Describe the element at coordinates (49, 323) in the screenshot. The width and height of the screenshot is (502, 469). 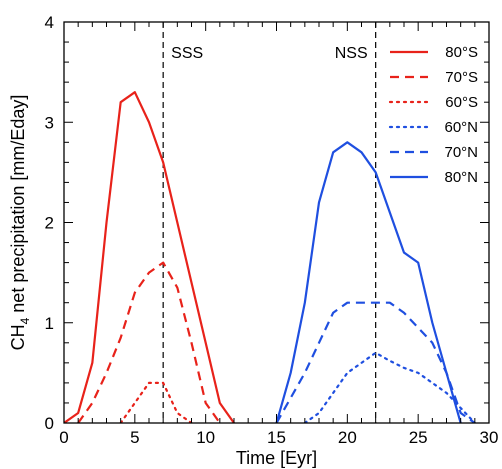
I see `y-tick-label: 1` at that location.